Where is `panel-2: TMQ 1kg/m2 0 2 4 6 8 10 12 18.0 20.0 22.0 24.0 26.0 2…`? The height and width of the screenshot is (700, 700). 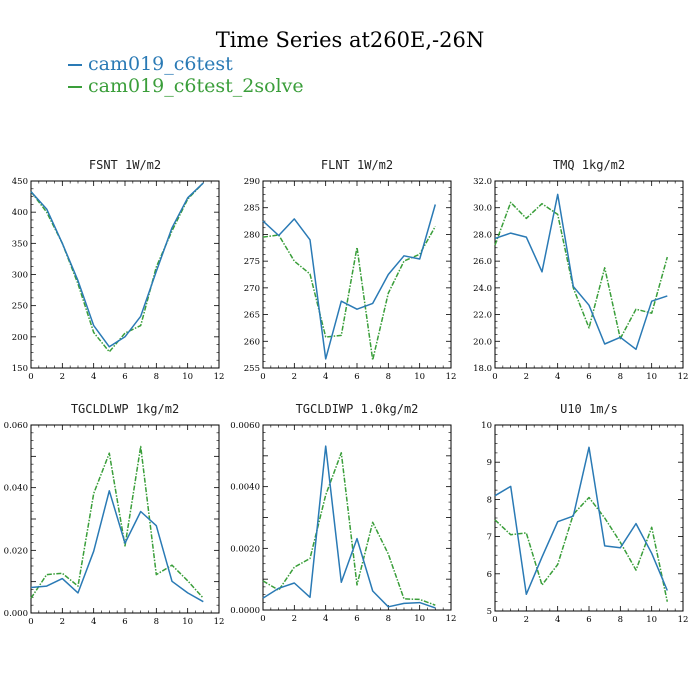
panel-2: TMQ 1kg/m2 0 2 4 6 8 10 12 18.0 20.0 22.0 24.0 26.0 2… is located at coordinates (580, 270).